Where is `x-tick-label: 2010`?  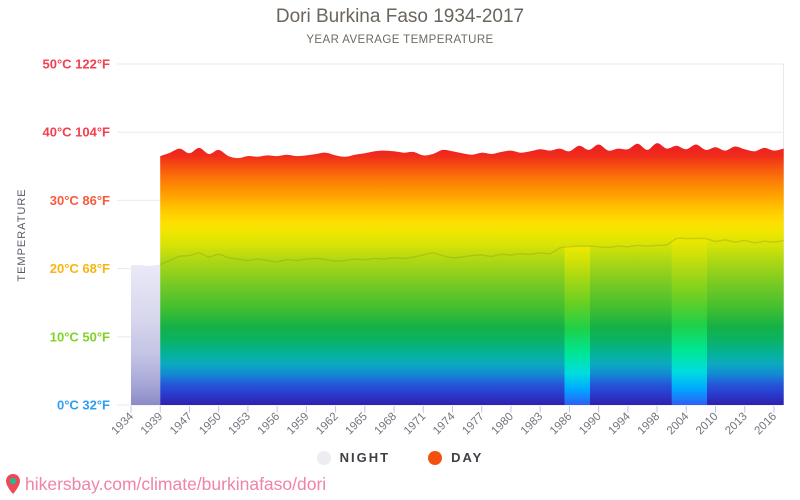 x-tick-label: 2010 is located at coordinates (707, 424).